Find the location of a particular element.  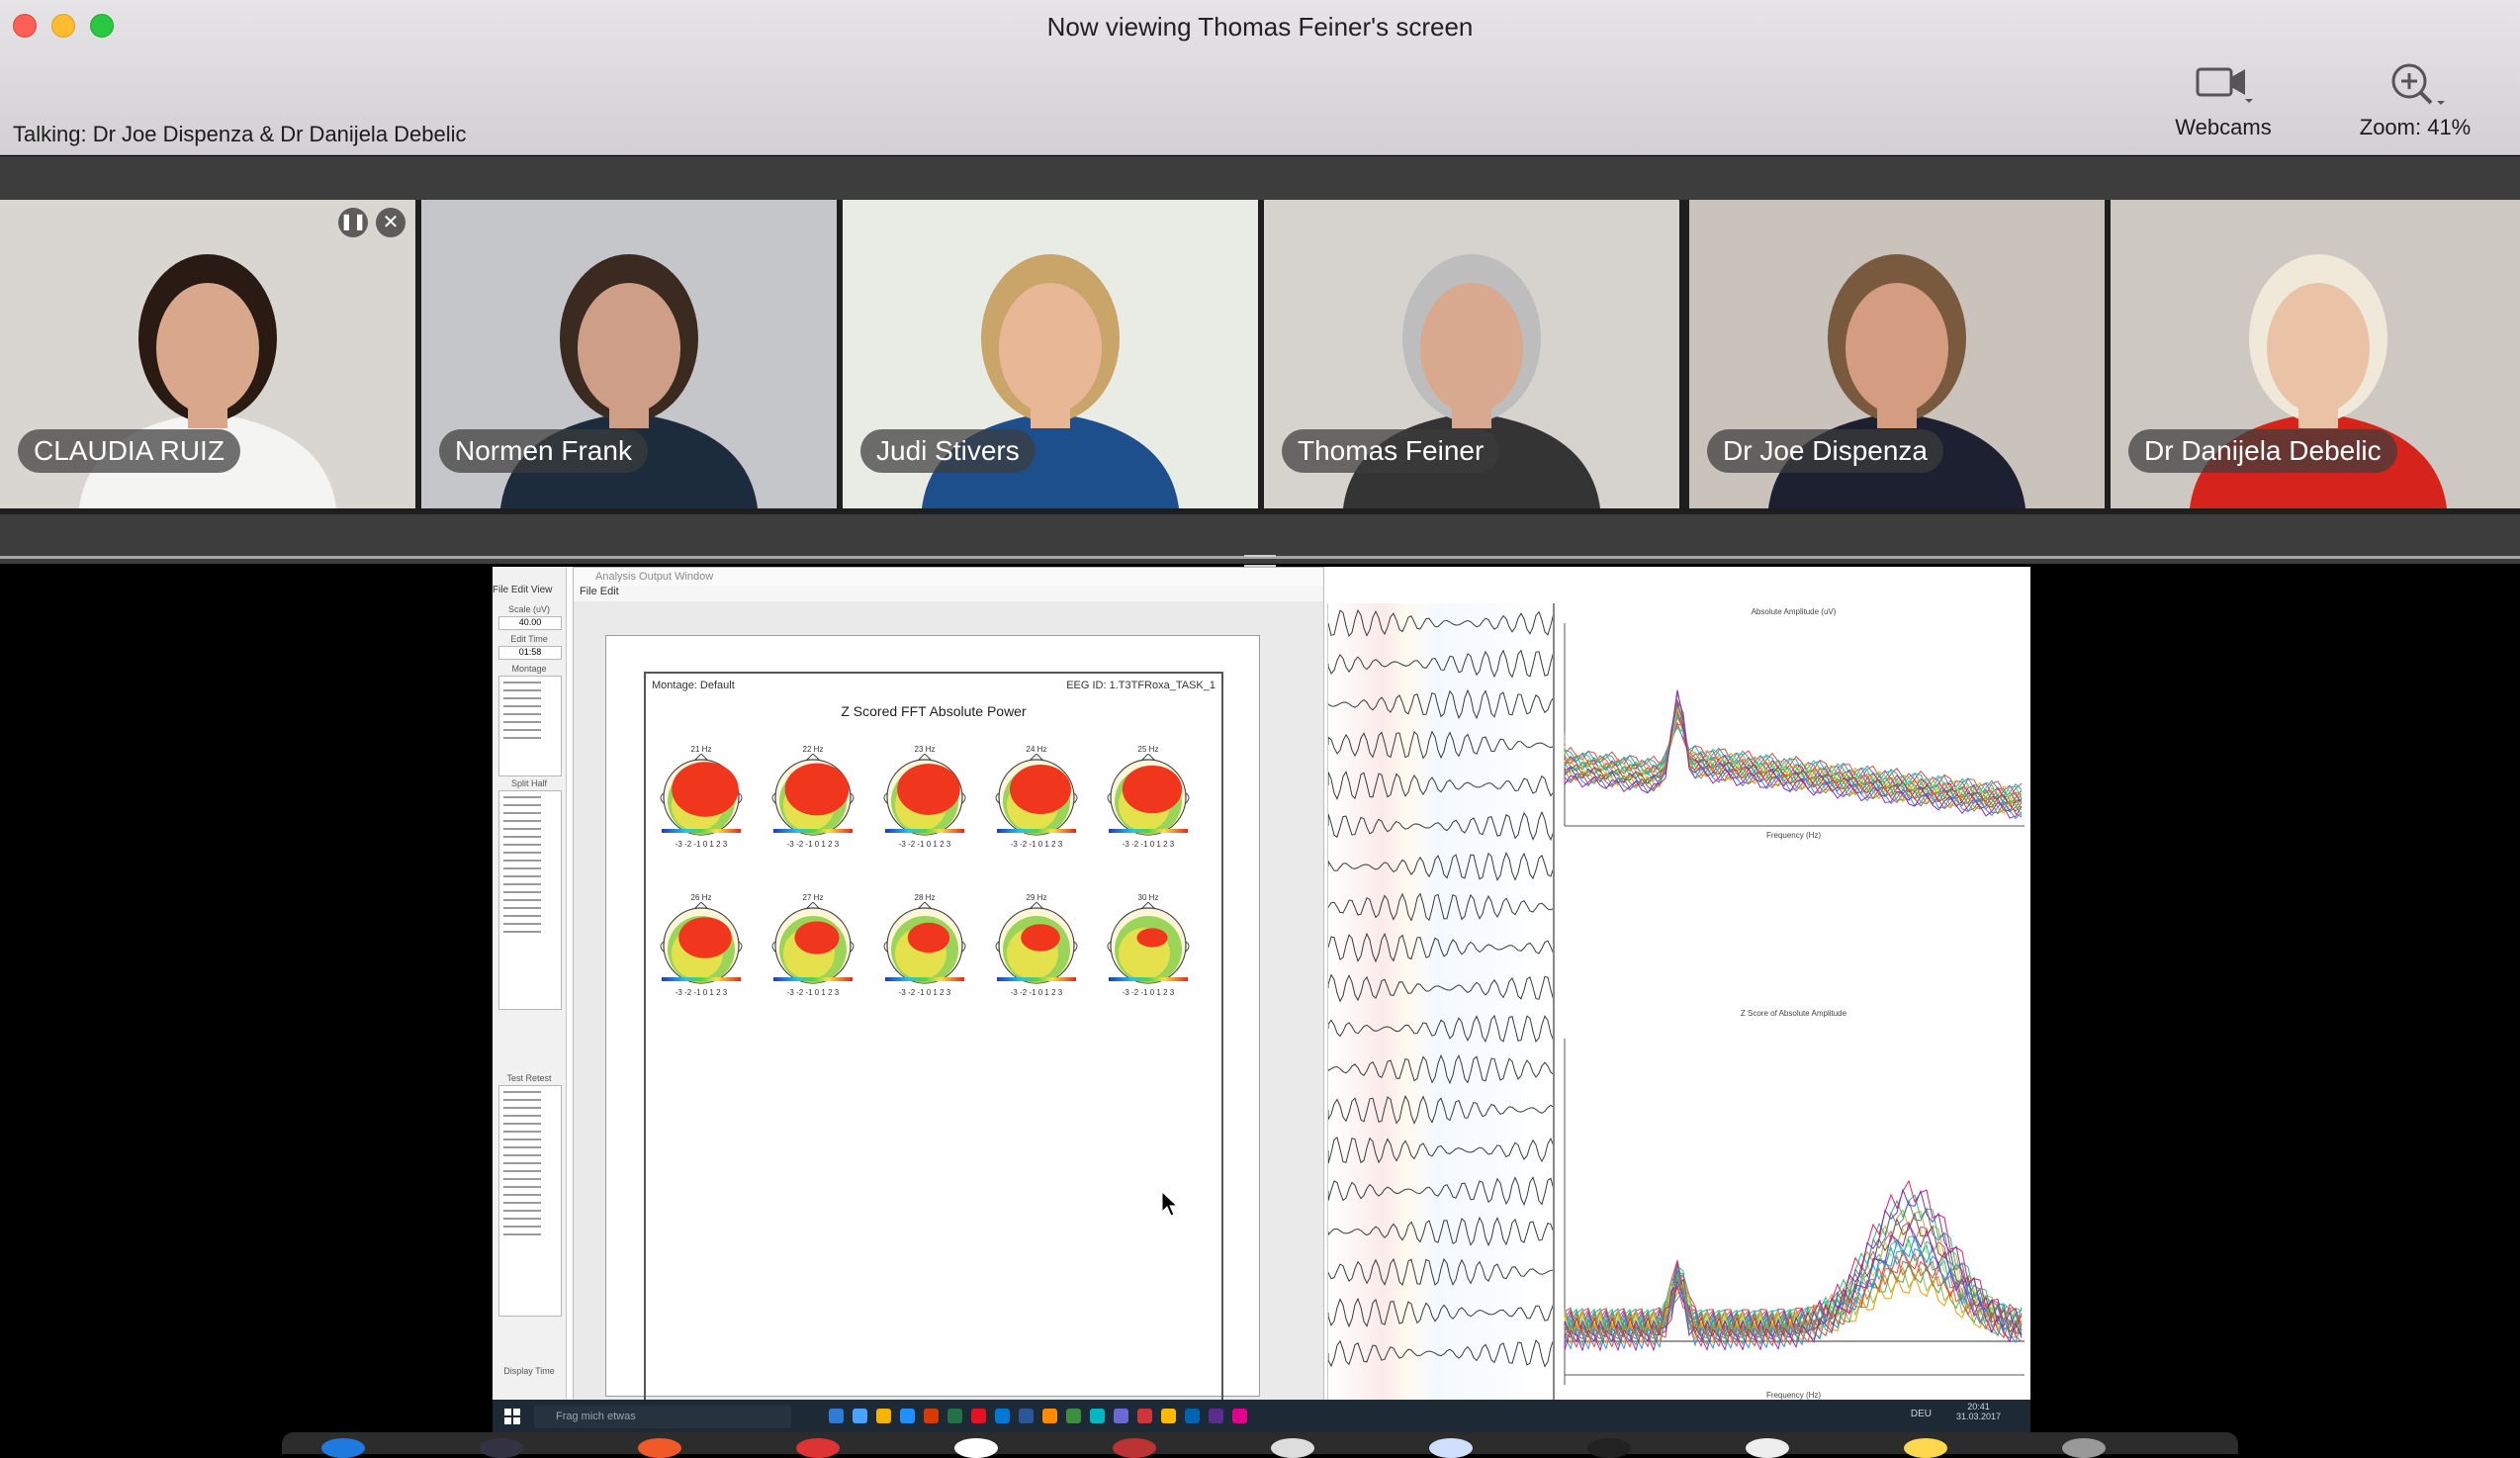

topo-map: 27 Hz -3 -2 -1 0 1 2 3 is located at coordinates (813, 948).